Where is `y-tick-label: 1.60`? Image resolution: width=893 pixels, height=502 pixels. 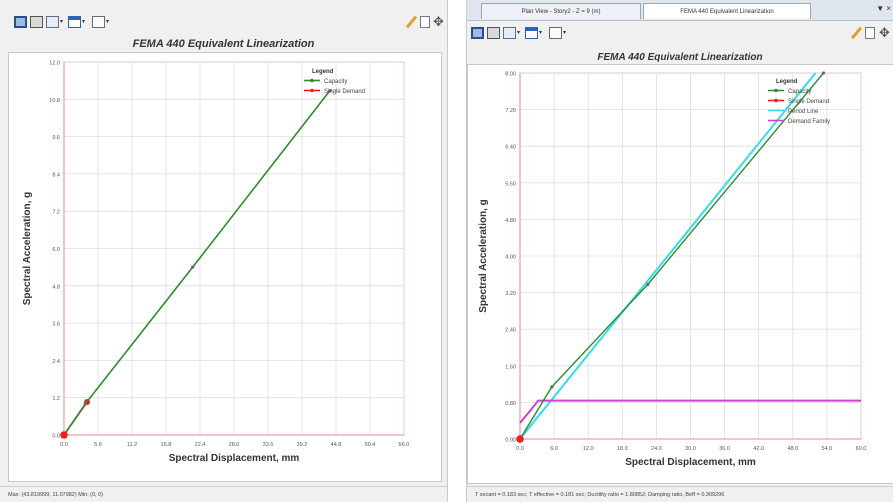 y-tick-label: 1.60 is located at coordinates (510, 367).